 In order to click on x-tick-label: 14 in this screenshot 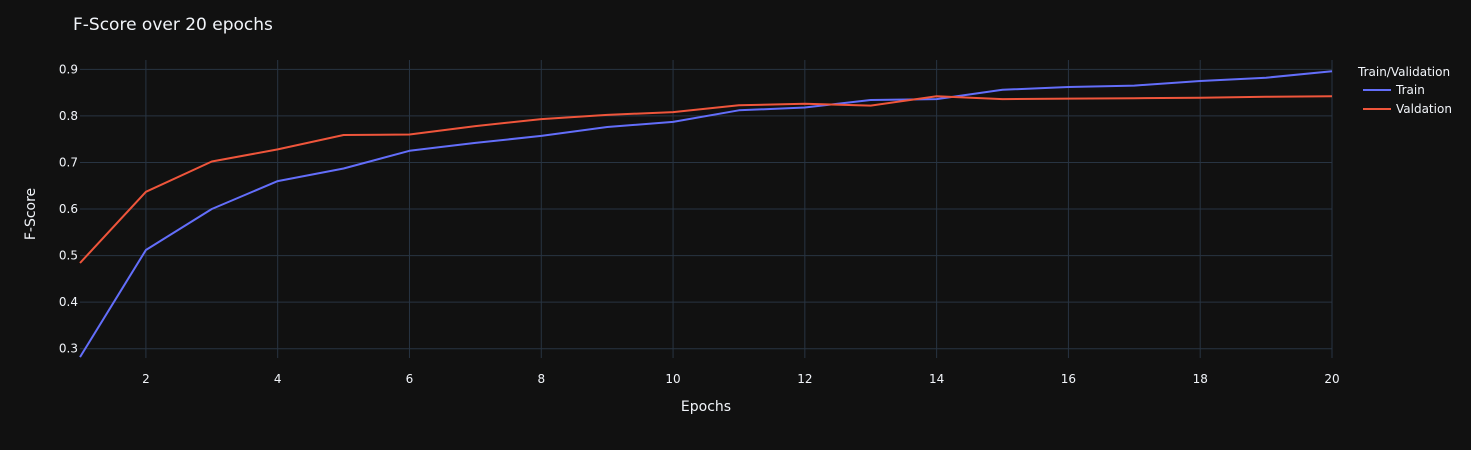, I will do `click(936, 379)`.